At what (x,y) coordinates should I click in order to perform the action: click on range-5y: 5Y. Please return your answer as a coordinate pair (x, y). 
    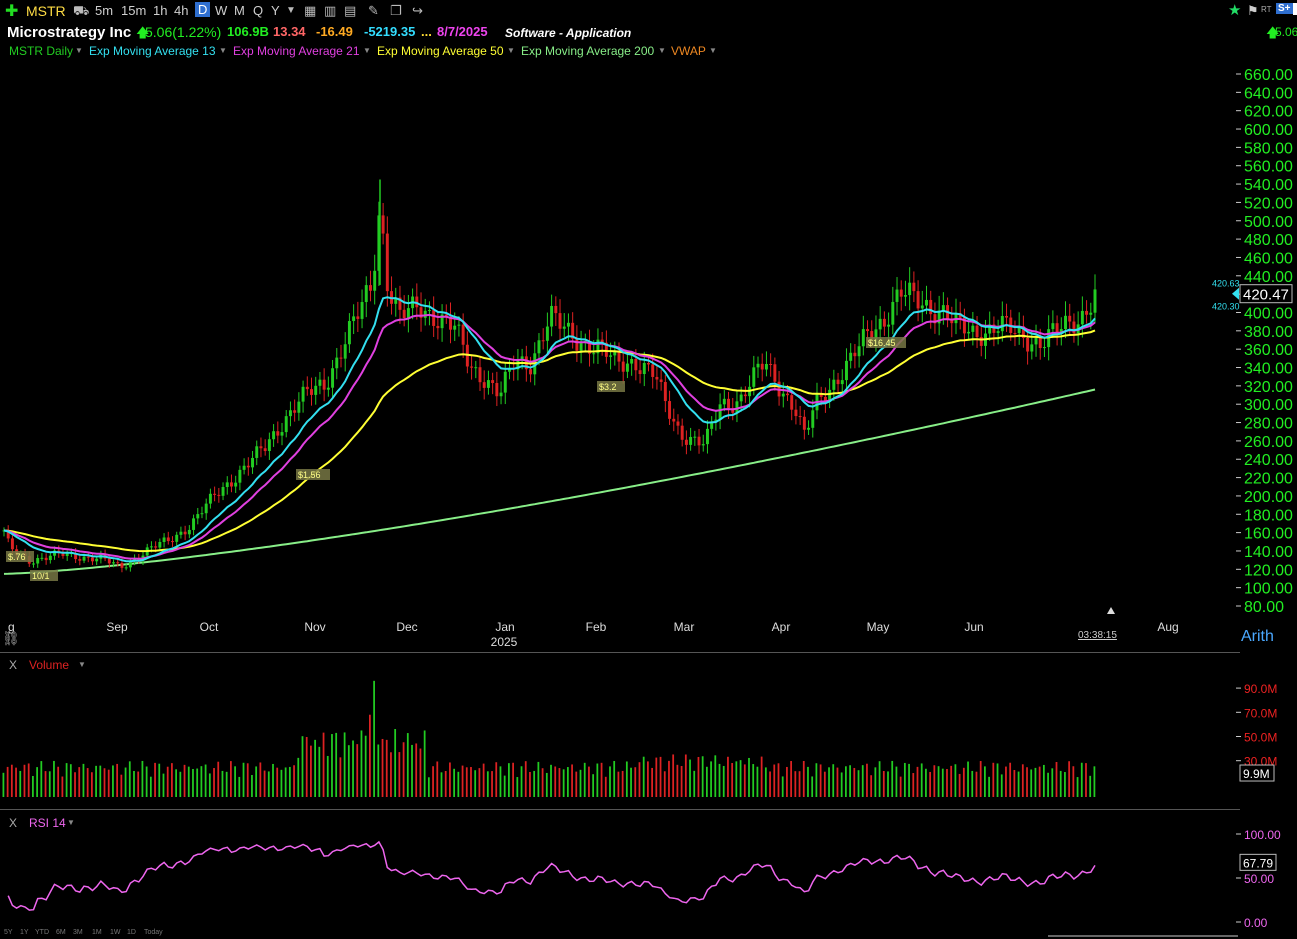
    Looking at the image, I should click on (8, 932).